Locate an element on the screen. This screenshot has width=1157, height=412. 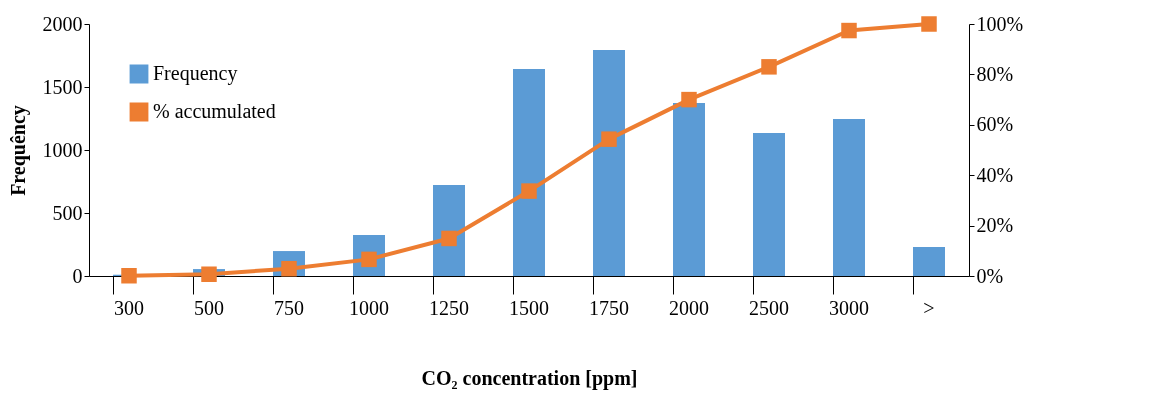
x-tick-label: 3000 is located at coordinates (849, 307).